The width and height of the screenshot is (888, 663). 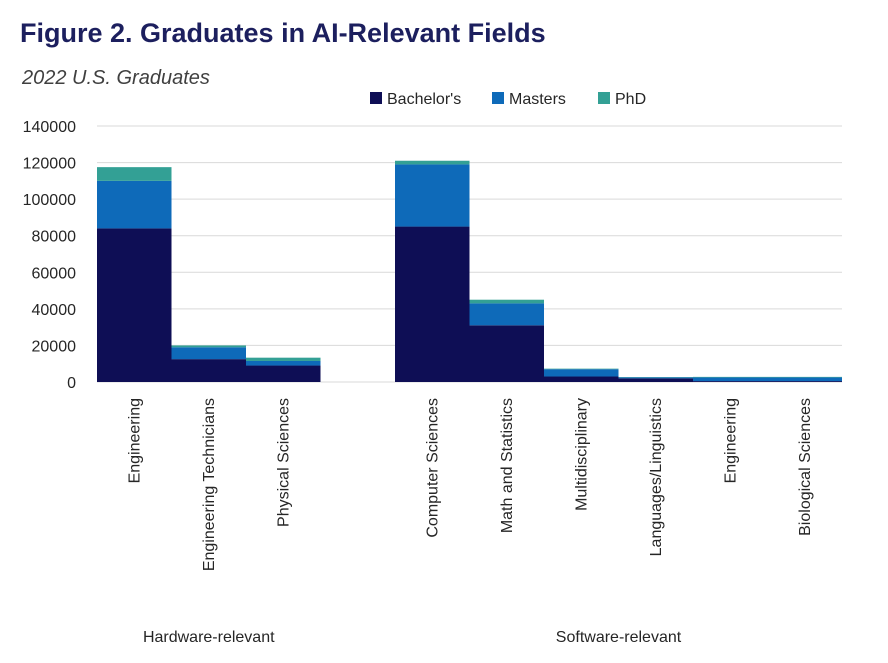 I want to click on legend-label: Bachelor's, so click(x=424, y=99).